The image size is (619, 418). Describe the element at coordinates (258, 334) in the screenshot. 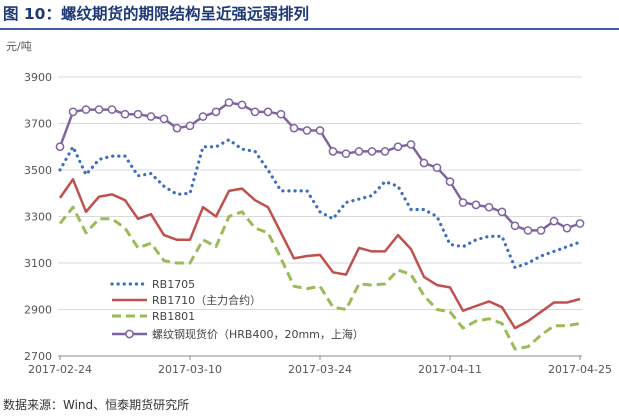

I see `legend-label-3: 螺纹钢现货价（HRB400，20mm，上海）` at that location.